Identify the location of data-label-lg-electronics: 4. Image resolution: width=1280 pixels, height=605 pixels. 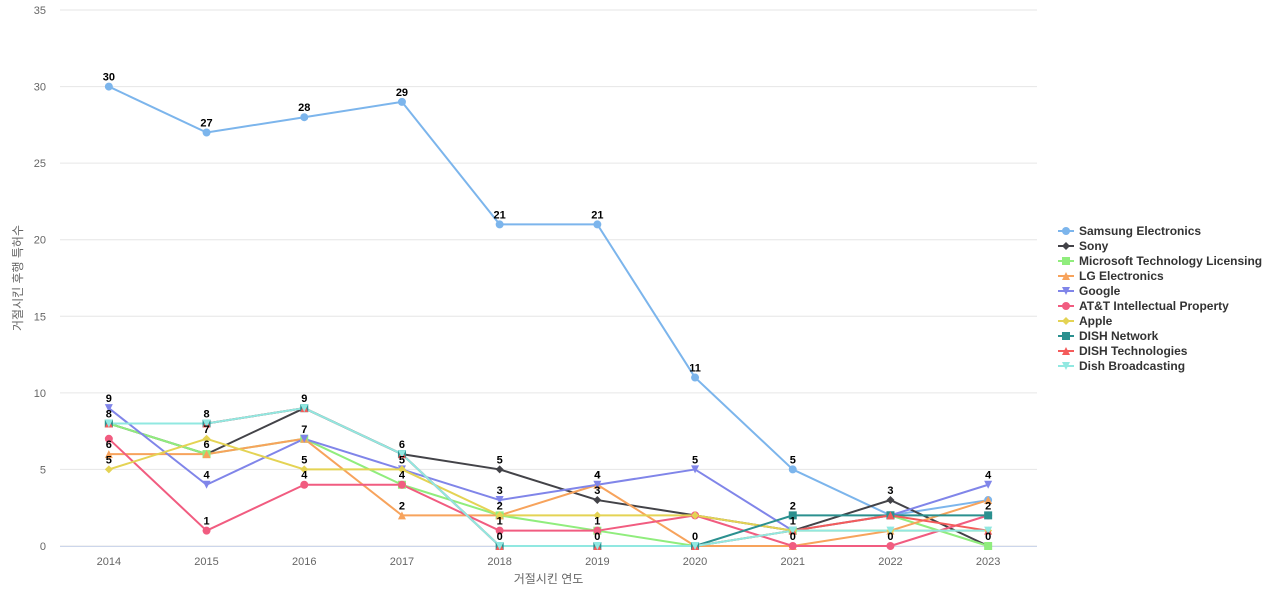
(597, 476).